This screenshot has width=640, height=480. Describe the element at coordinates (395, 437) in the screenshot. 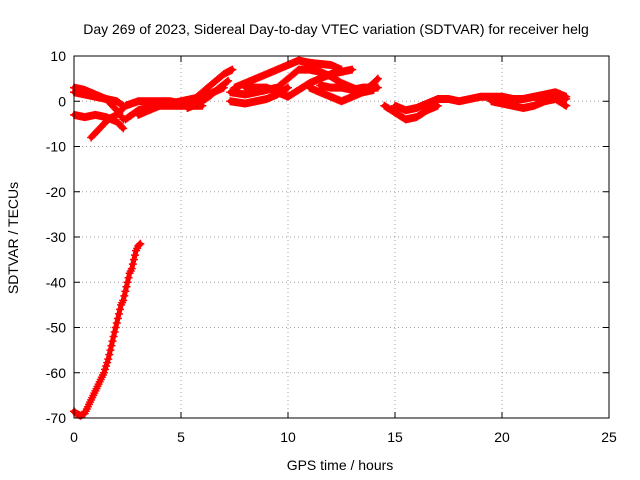

I see `x-tick-label: 15` at that location.